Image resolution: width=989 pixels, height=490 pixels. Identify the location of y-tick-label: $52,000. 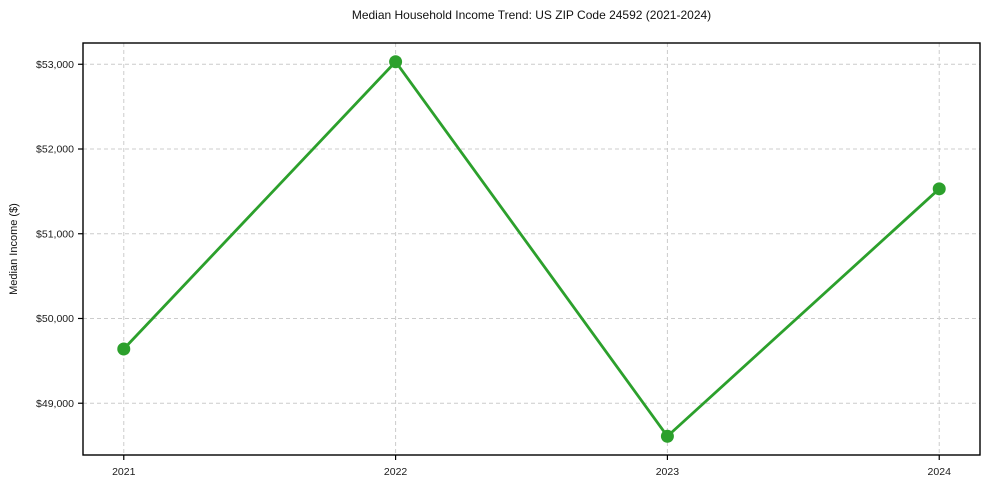
(55, 150).